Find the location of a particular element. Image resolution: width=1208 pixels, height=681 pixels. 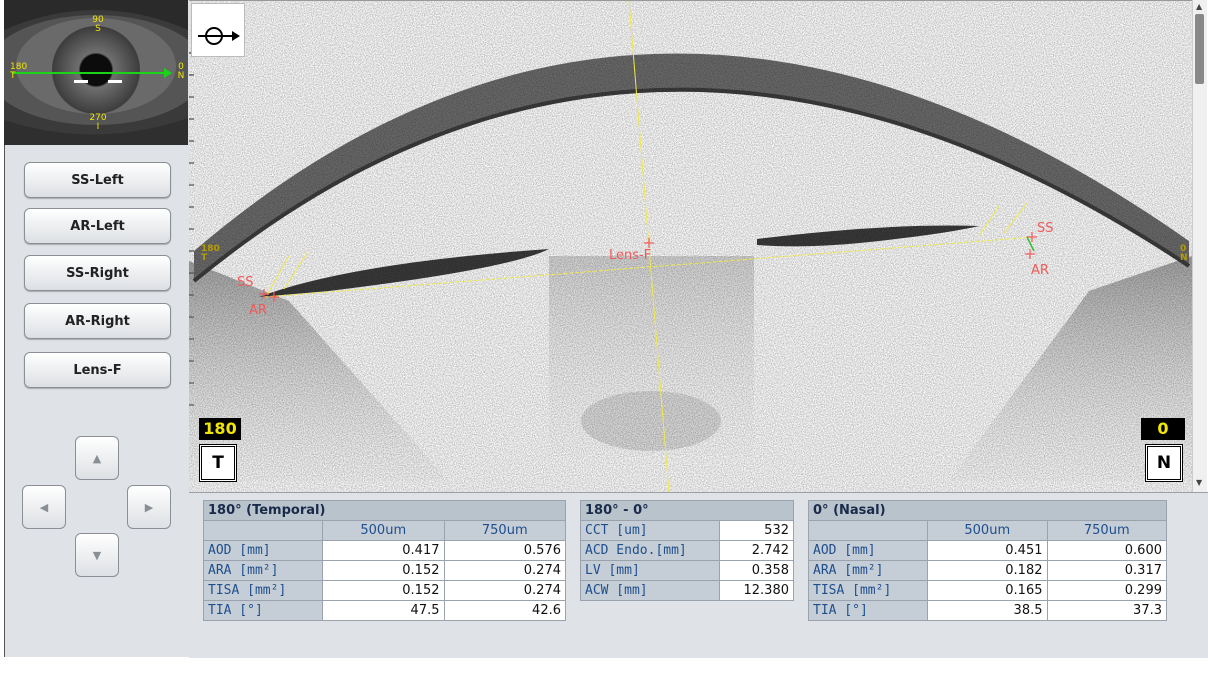

lens-marker-label: Lens-F is located at coordinates (630, 255).